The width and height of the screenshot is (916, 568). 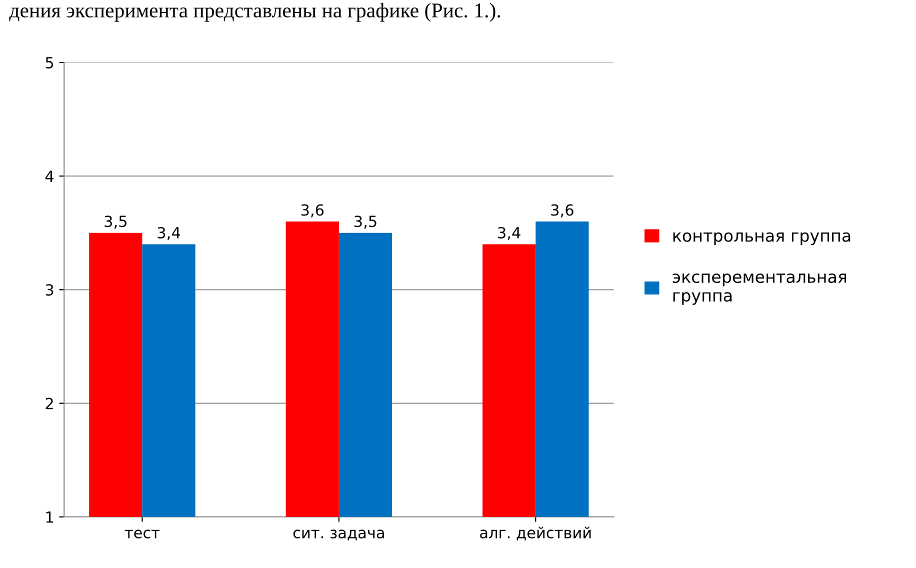 What do you see at coordinates (761, 239) in the screenshot?
I see `legend-label: контрольная группа` at bounding box center [761, 239].